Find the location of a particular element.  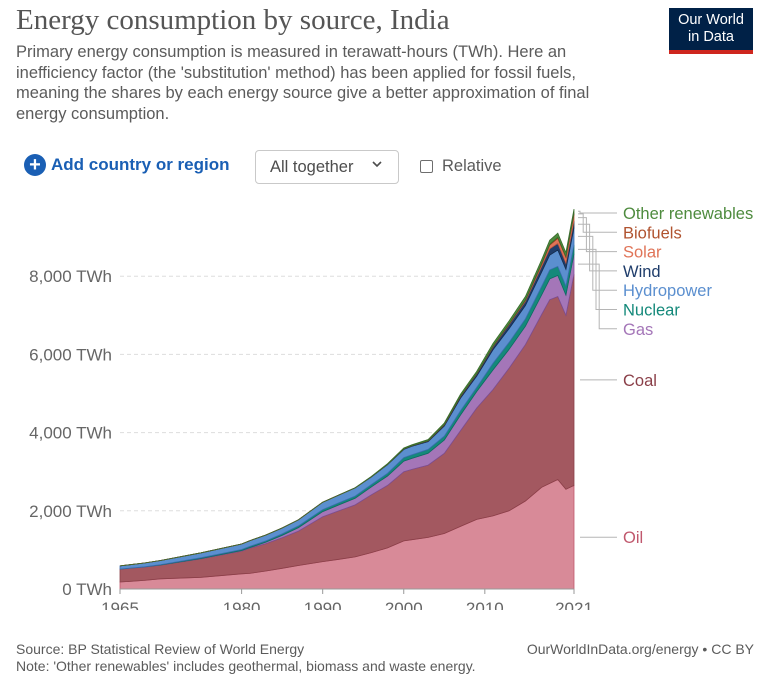

relative-label: Relative is located at coordinates (472, 166).